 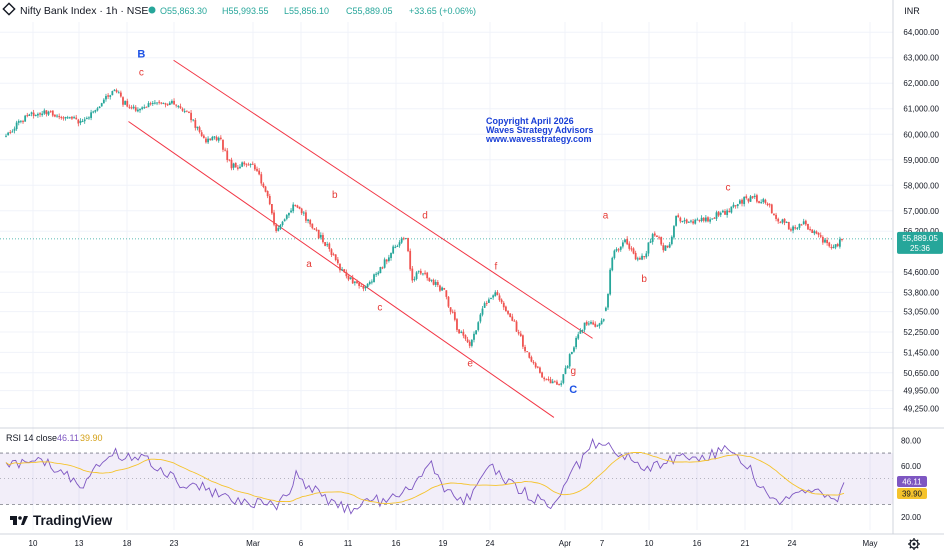 I want to click on time-axis: 10 13 18 23 Mar 6 11 16 19 24 Apr 7 10 16 21 24 May, so click(x=453, y=543).